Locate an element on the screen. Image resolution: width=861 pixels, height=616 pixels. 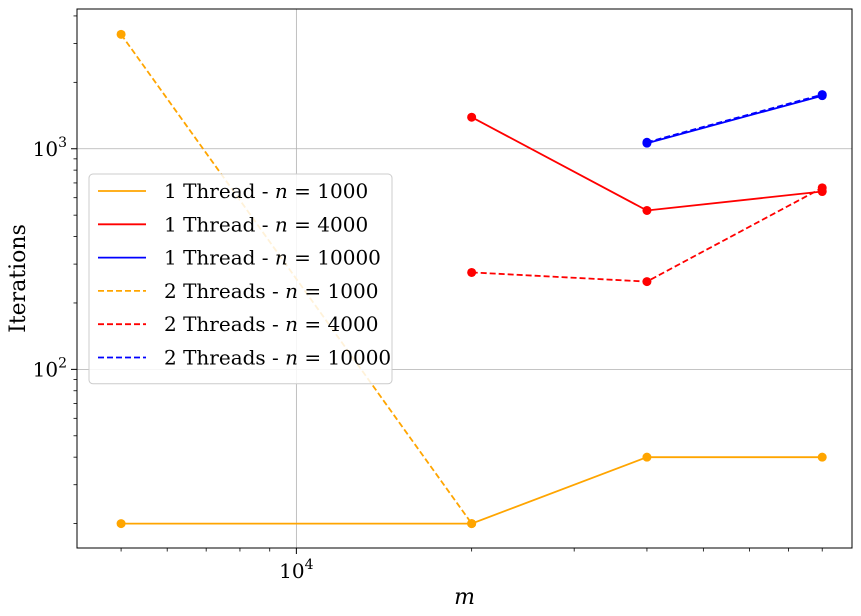
legend-item: 2 Threads - n = 10000 is located at coordinates (244, 358).